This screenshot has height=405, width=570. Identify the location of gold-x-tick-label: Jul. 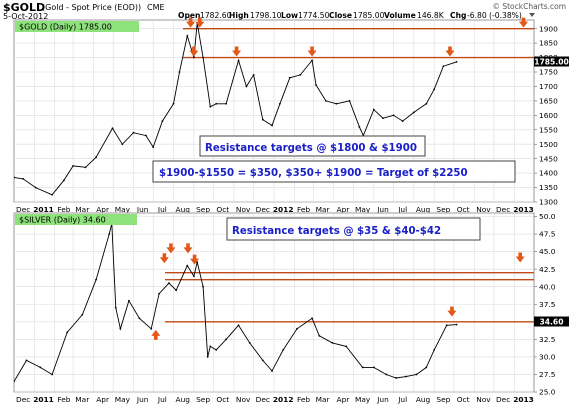
(162, 209).